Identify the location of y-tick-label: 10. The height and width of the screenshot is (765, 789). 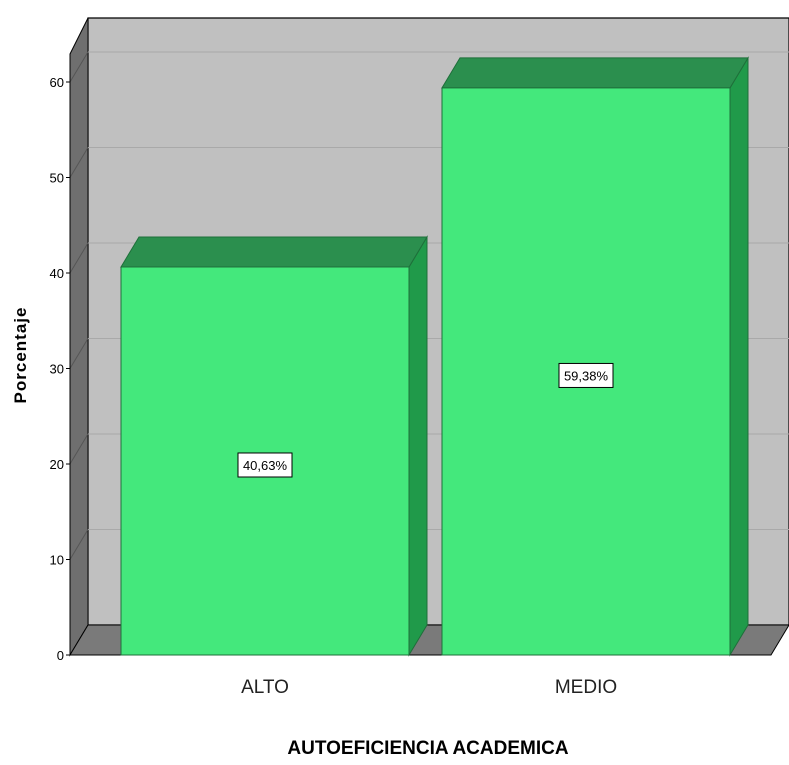
(57, 560).